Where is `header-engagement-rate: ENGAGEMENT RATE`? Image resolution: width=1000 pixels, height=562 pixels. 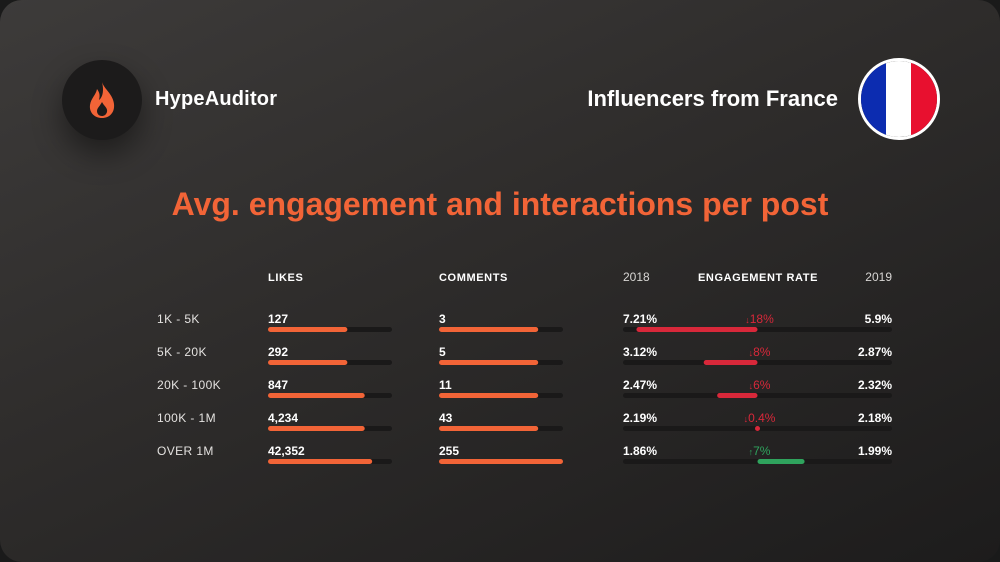 header-engagement-rate: ENGAGEMENT RATE is located at coordinates (758, 278).